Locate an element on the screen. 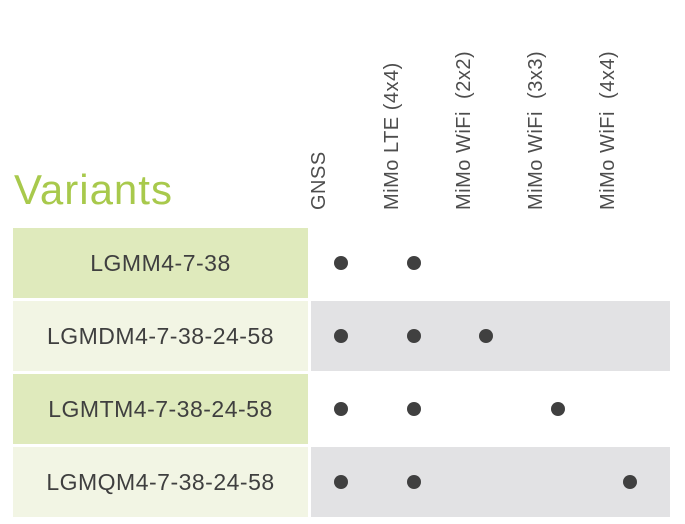 This screenshot has height=524, width=685. page-title: Variants is located at coordinates (93, 189).